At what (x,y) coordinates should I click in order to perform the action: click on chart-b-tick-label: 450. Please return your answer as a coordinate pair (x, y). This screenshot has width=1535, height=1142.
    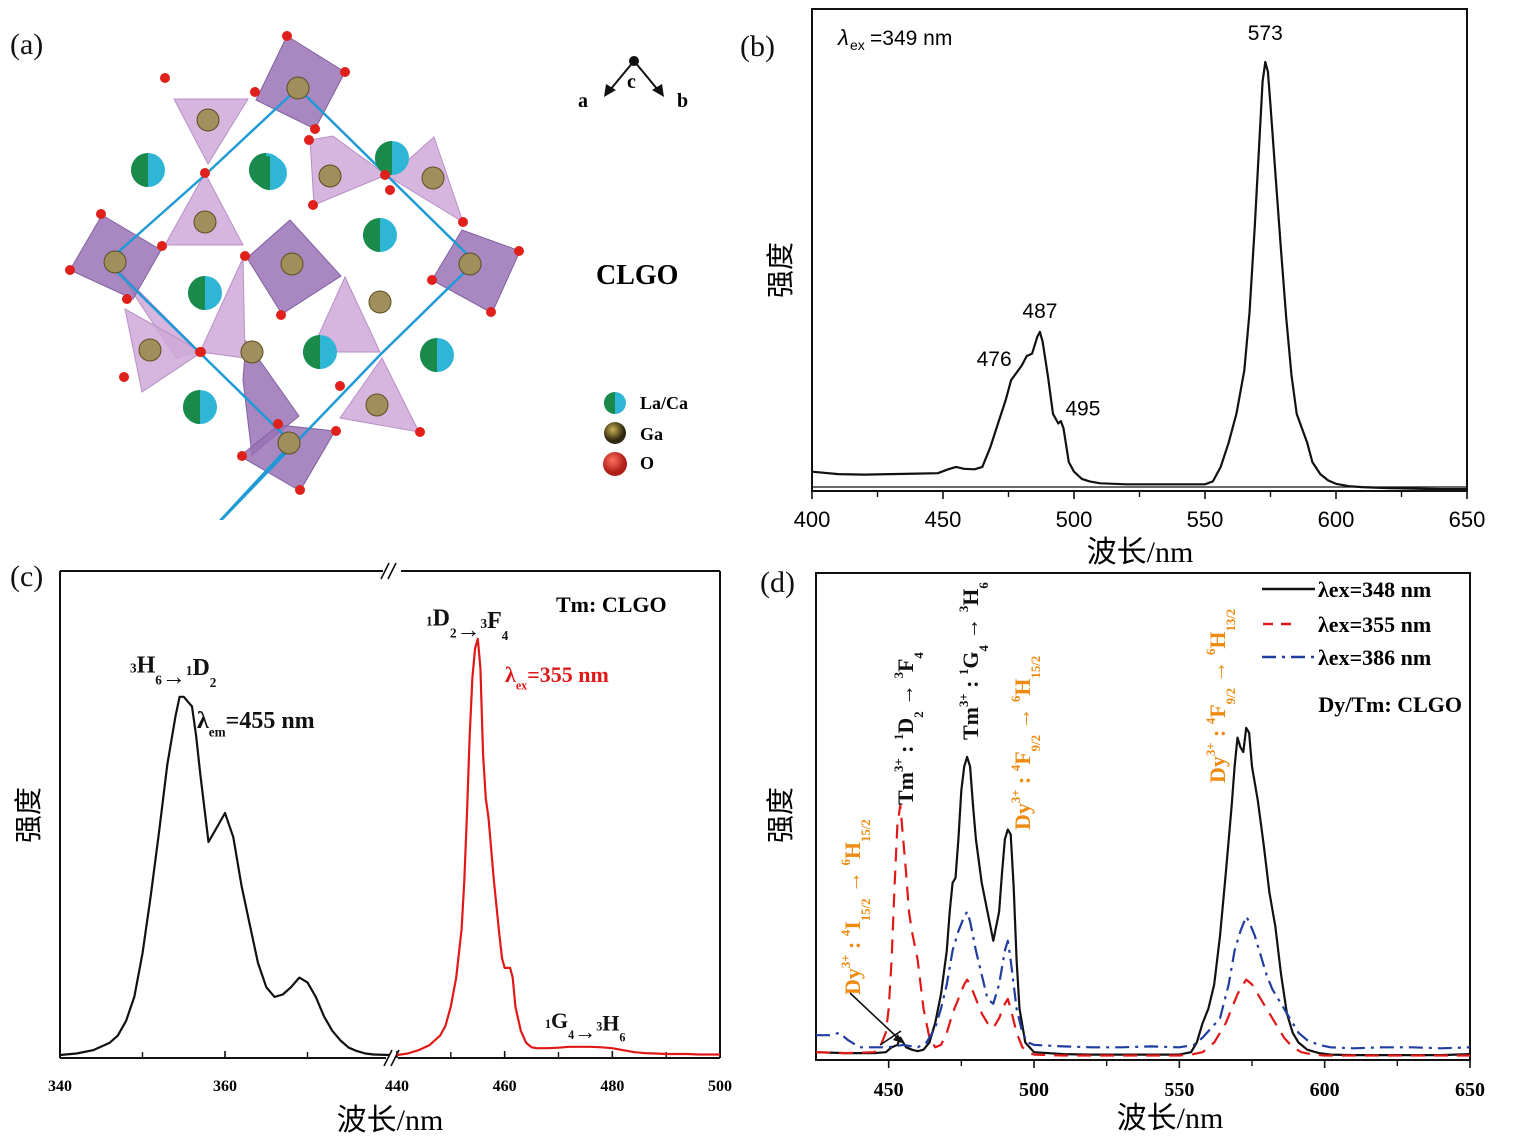
    Looking at the image, I should click on (943, 519).